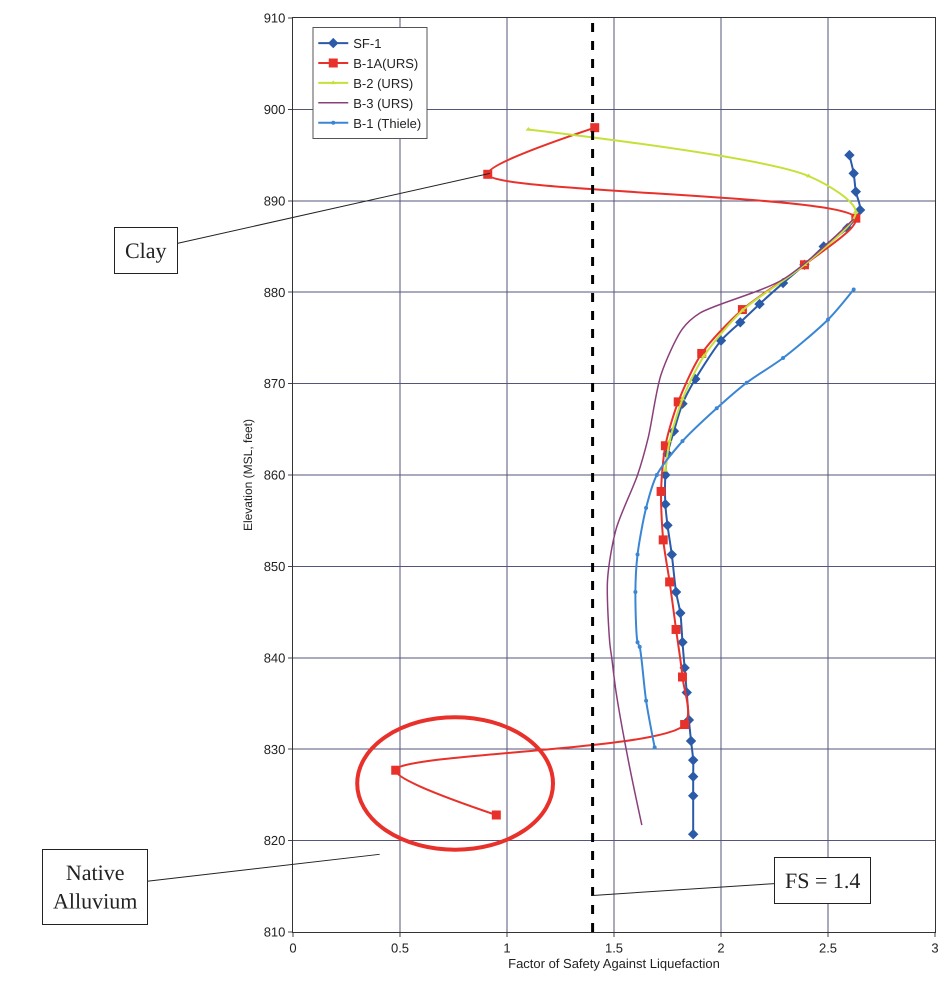 This screenshot has width=944, height=996. What do you see at coordinates (721, 948) in the screenshot?
I see `x-tick-label: 2` at bounding box center [721, 948].